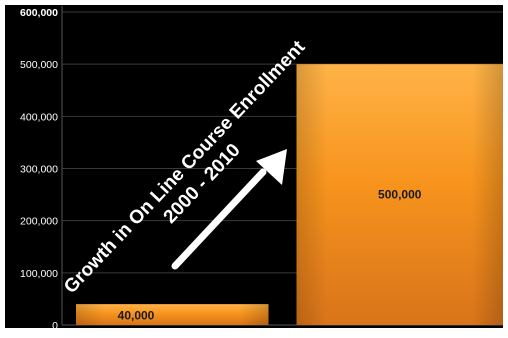 The image size is (508, 338). I want to click on data-label-2010: 500,000, so click(400, 195).